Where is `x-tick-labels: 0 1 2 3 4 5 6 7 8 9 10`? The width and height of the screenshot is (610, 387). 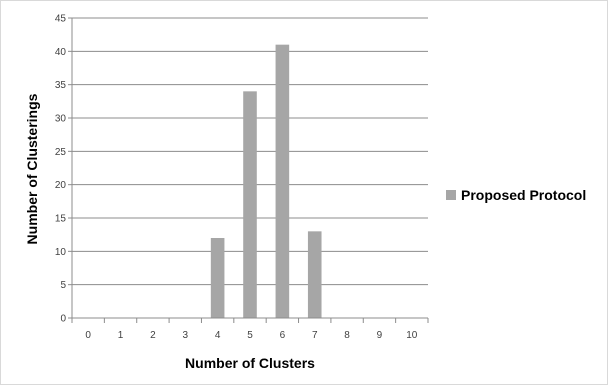
x-tick-labels: 0 1 2 3 4 5 6 7 8 9 10 is located at coordinates (251, 335).